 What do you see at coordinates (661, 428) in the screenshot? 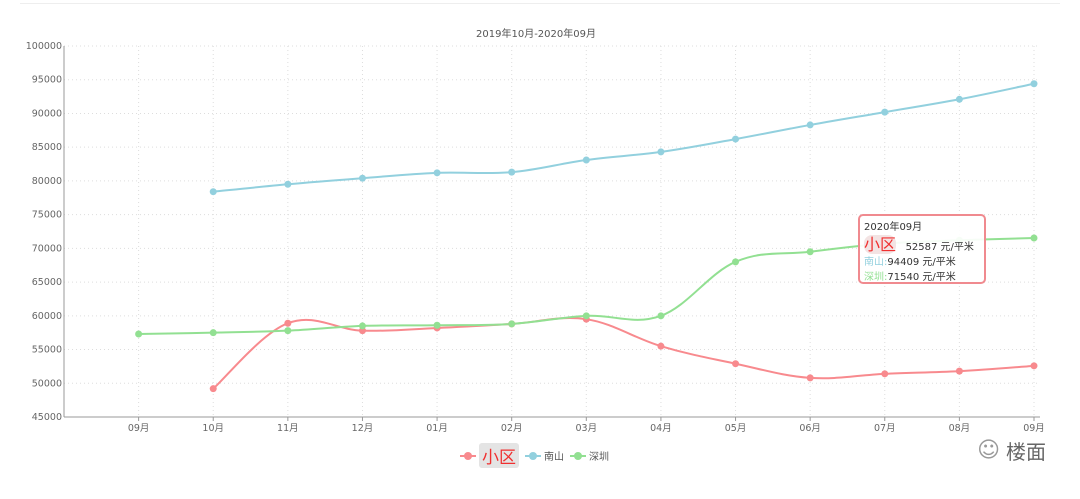
I see `x-tick-label: 04月` at bounding box center [661, 428].